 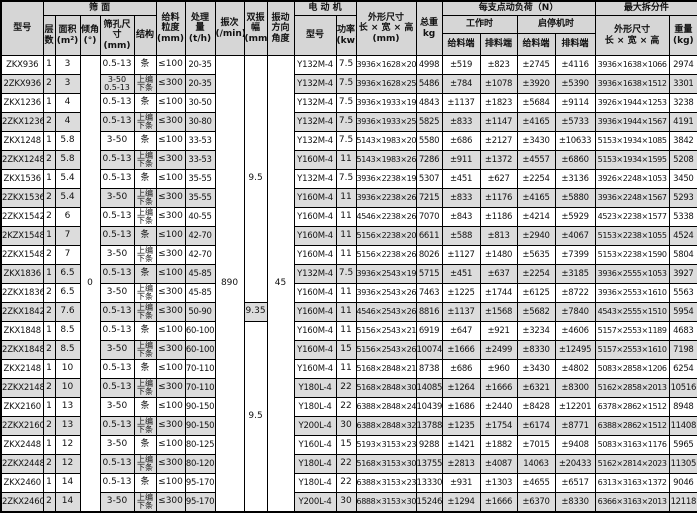 I want to click on startstop-feed-load-cell: ±6125, so click(x=536, y=293).